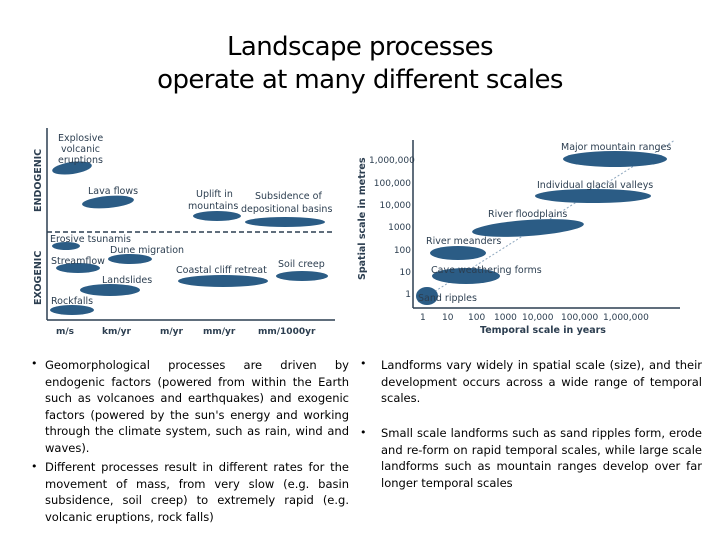 This screenshot has width=720, height=540. What do you see at coordinates (287, 209) in the screenshot?
I see `label-depositional-basins: depositional basins` at bounding box center [287, 209].